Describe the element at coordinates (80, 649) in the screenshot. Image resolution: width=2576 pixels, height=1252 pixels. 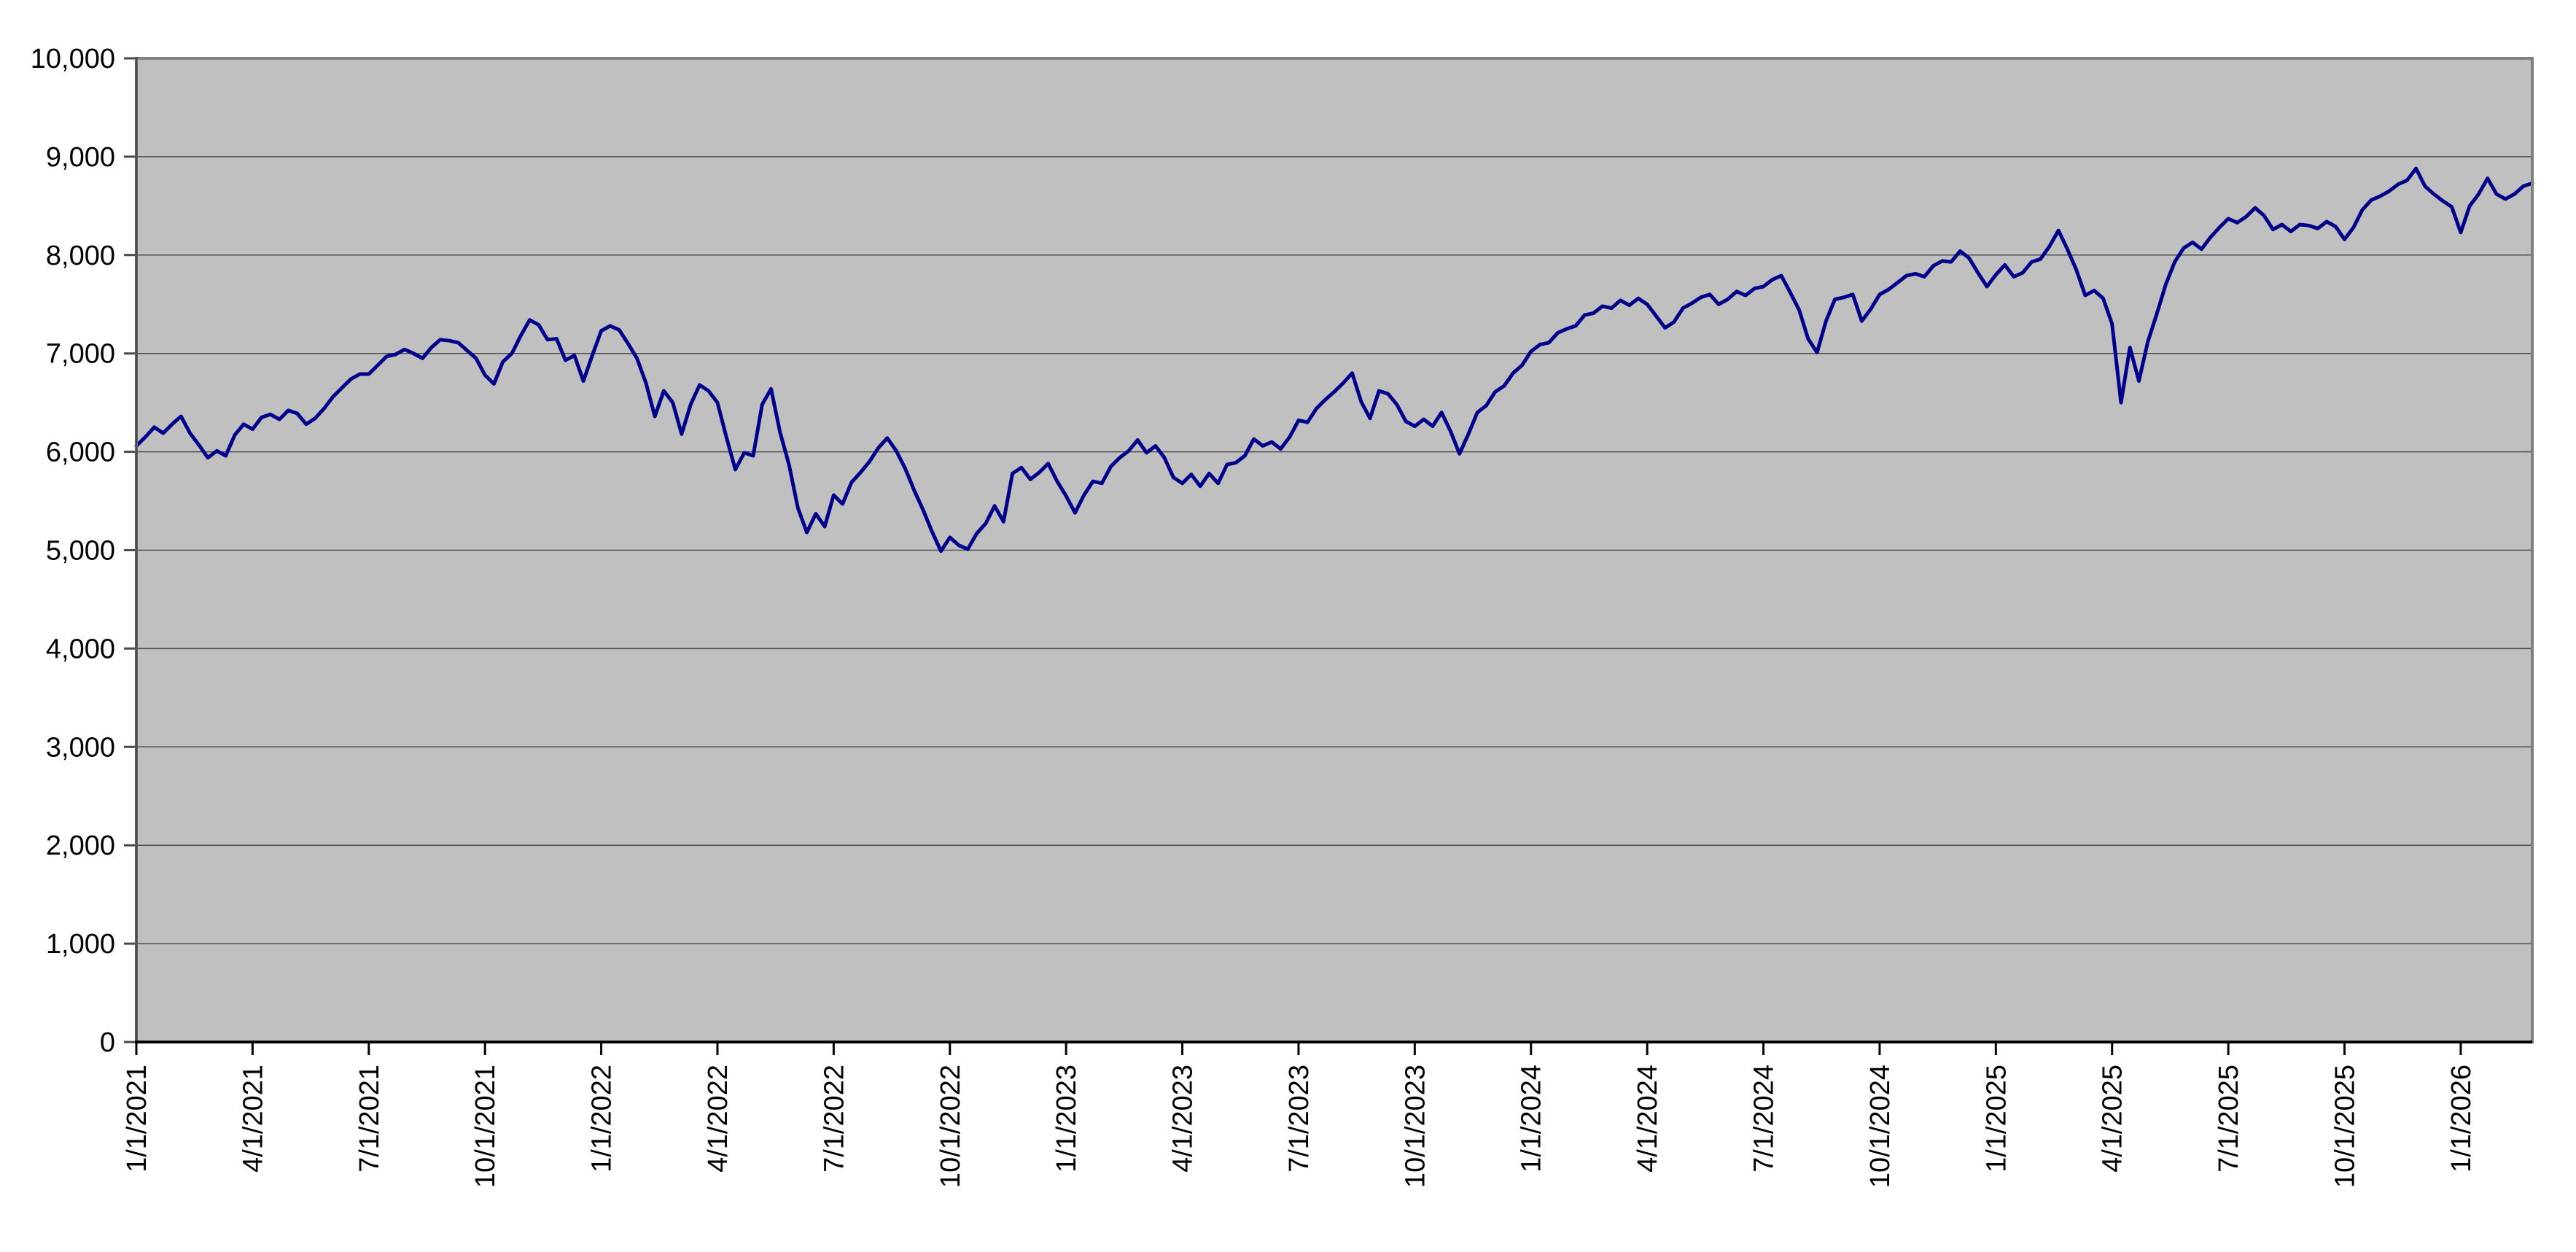
I see `y-tick-label: 4,000` at that location.